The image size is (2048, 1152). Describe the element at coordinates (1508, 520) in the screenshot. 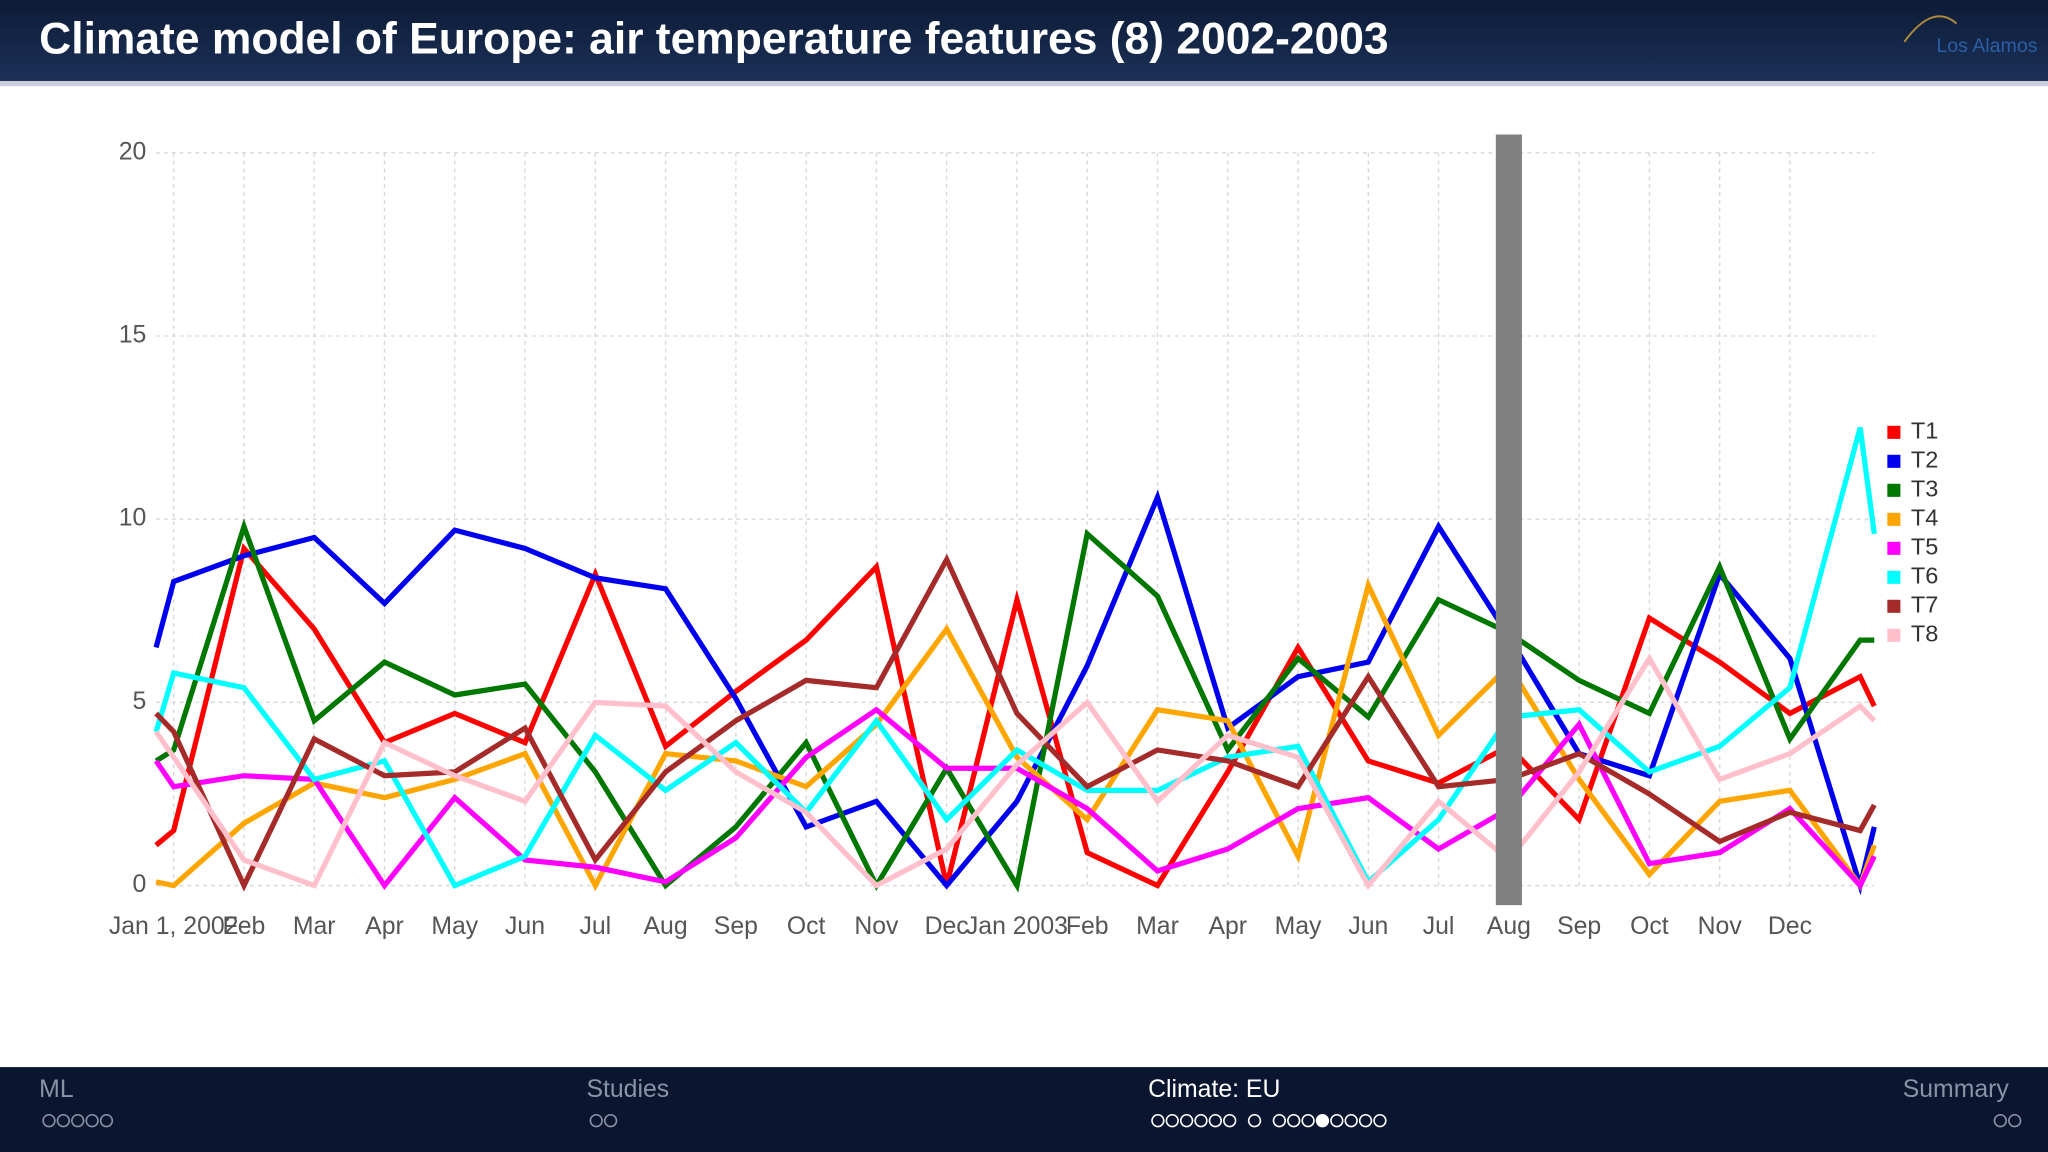

I see `highlight-bar` at that location.